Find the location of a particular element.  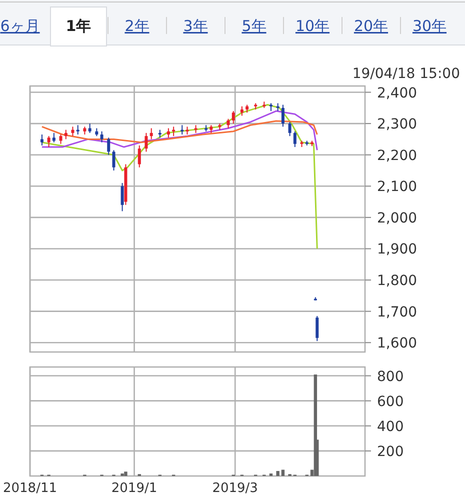

text: 6ヶ月 is located at coordinates (20, 26).